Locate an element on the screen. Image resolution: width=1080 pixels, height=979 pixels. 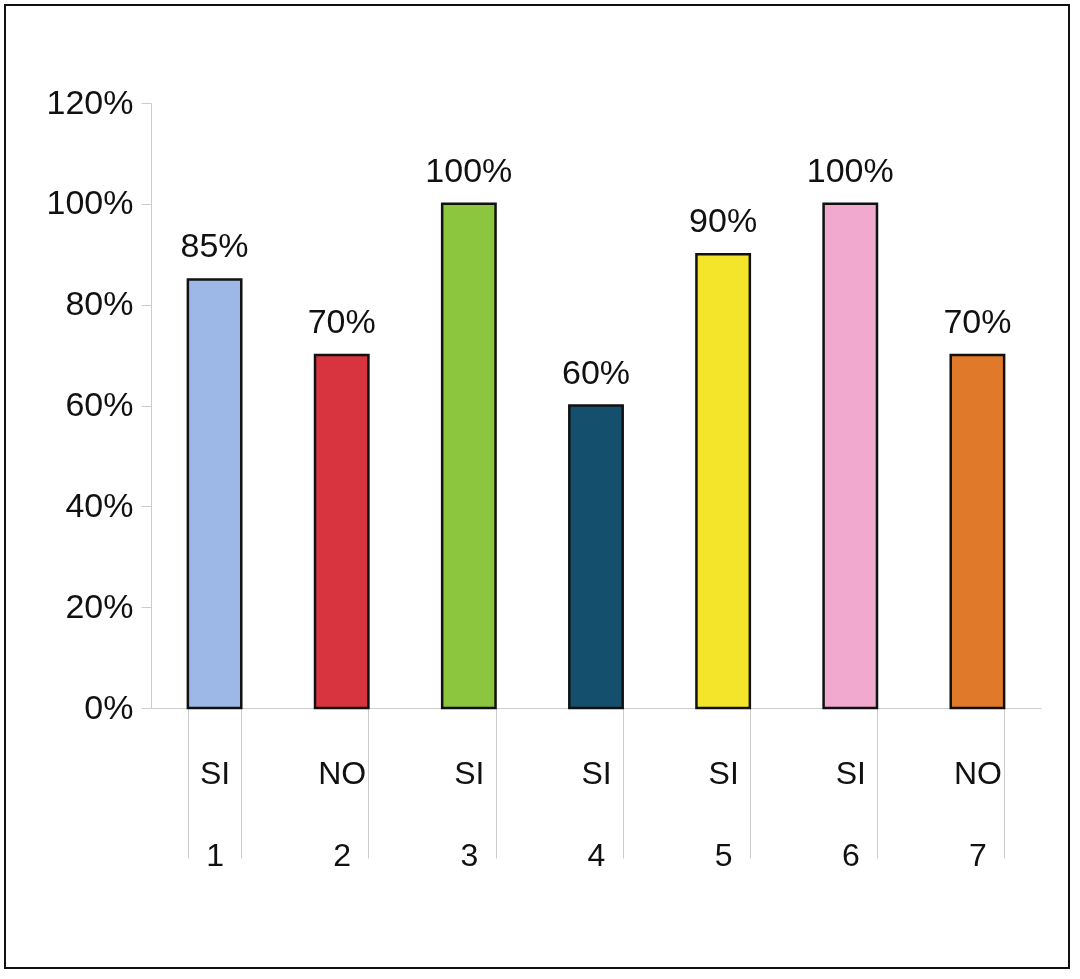
category-label: SI 6 is located at coordinates (850, 813).